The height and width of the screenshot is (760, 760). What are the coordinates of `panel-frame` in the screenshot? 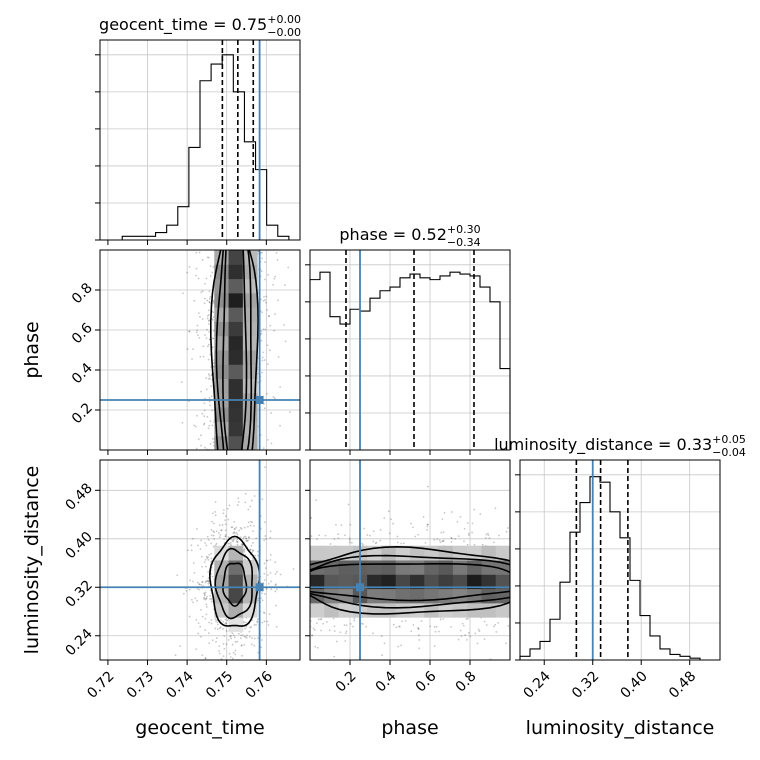 It's located at (200, 140).